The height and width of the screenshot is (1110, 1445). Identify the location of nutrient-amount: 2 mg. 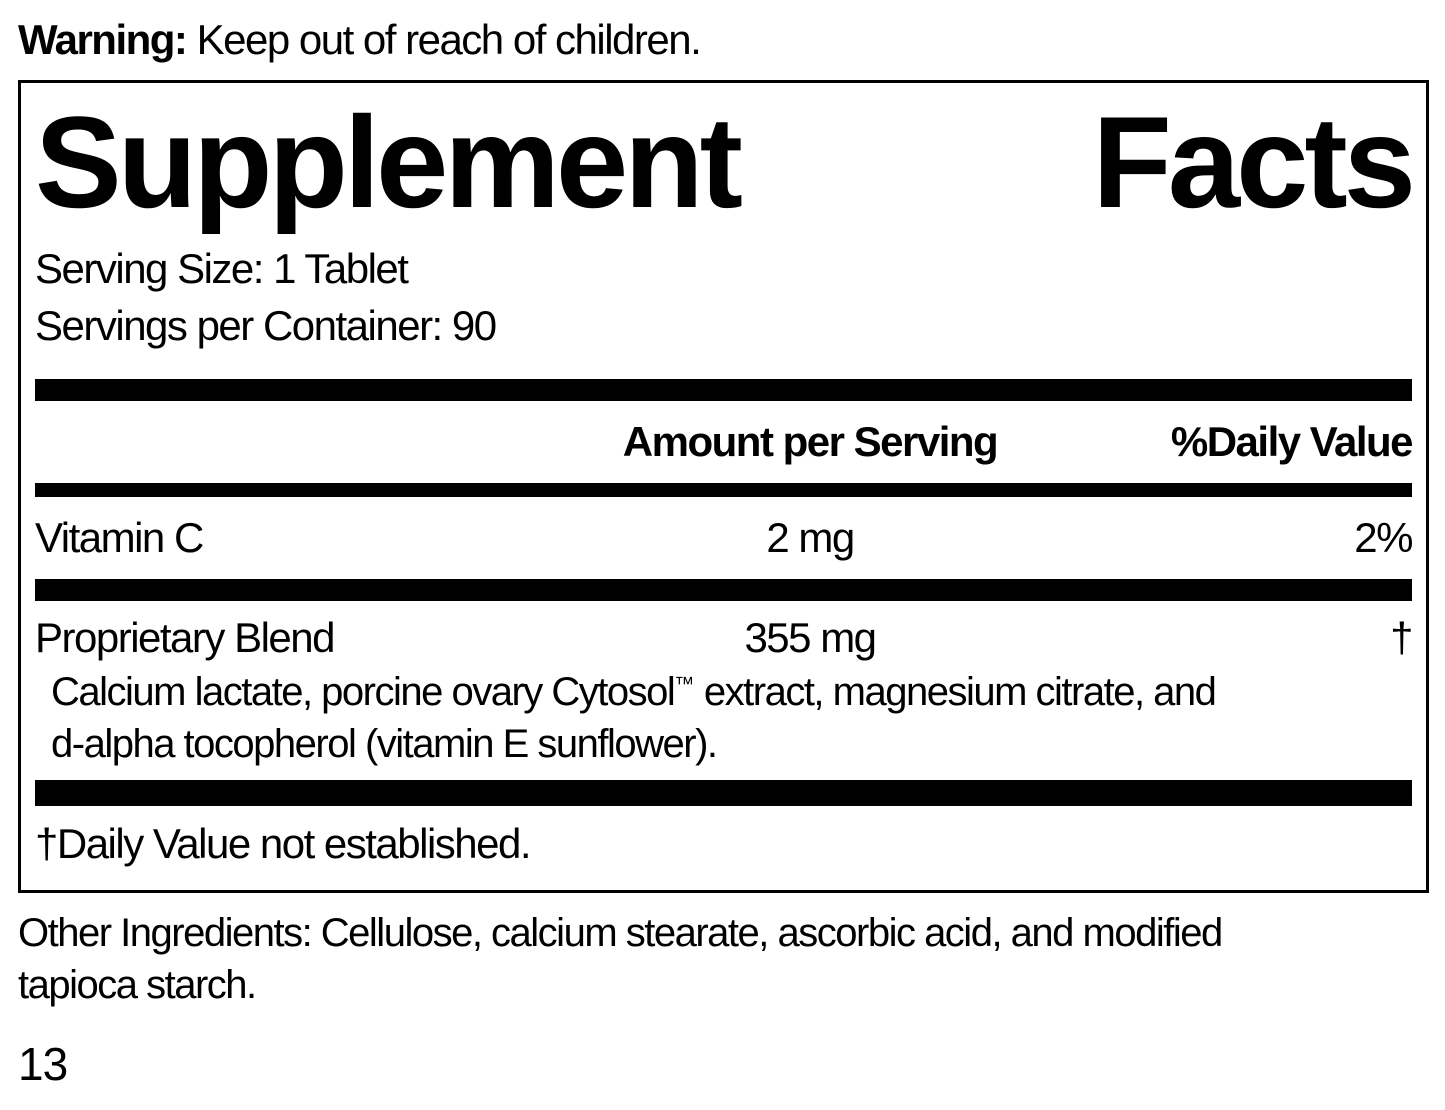
(810, 538).